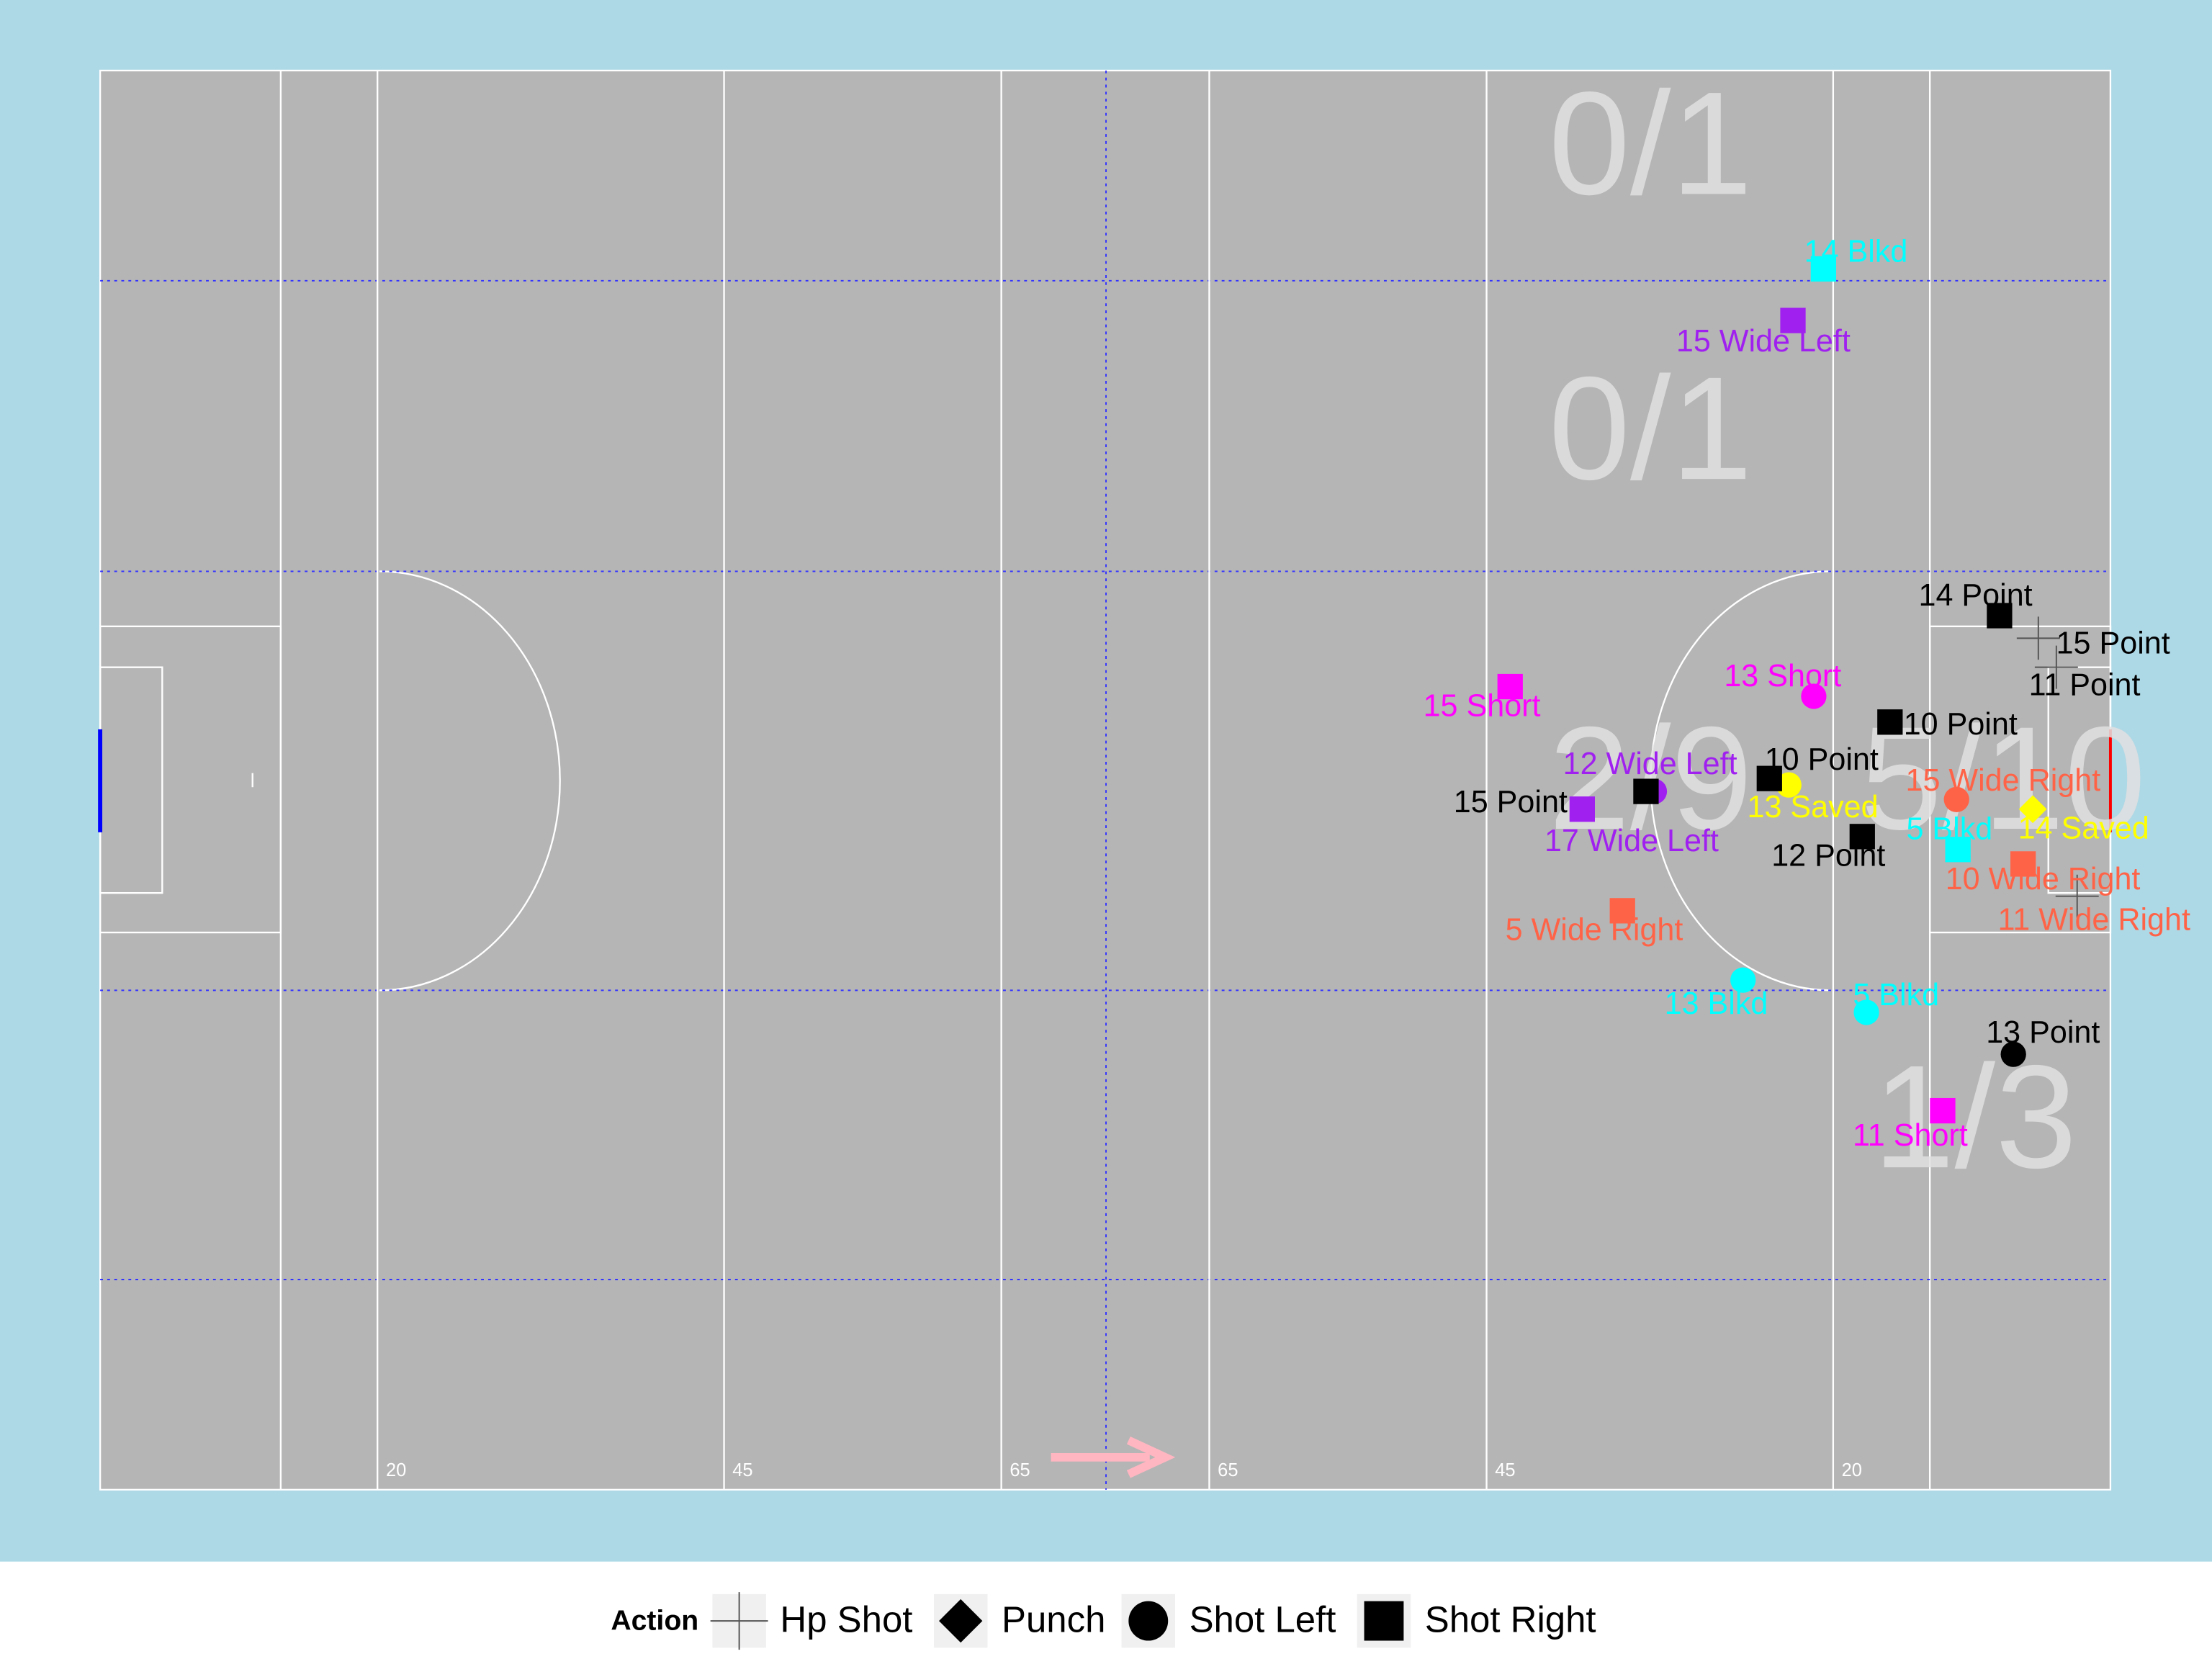 The width and height of the screenshot is (2212, 1659). I want to click on arc, so click(470, 781).